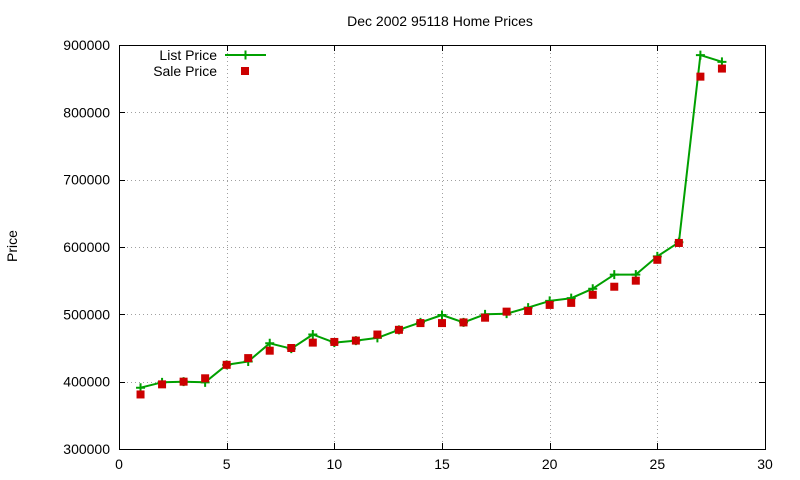  I want to click on legend: List Price Sale Price, so click(209, 63).